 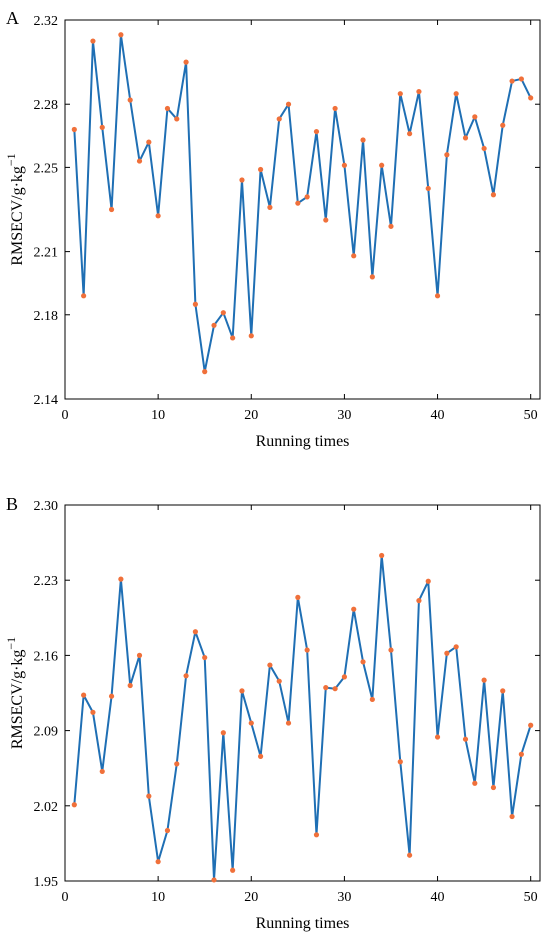 I want to click on y-tick-label: 2.32, so click(x=46, y=21).